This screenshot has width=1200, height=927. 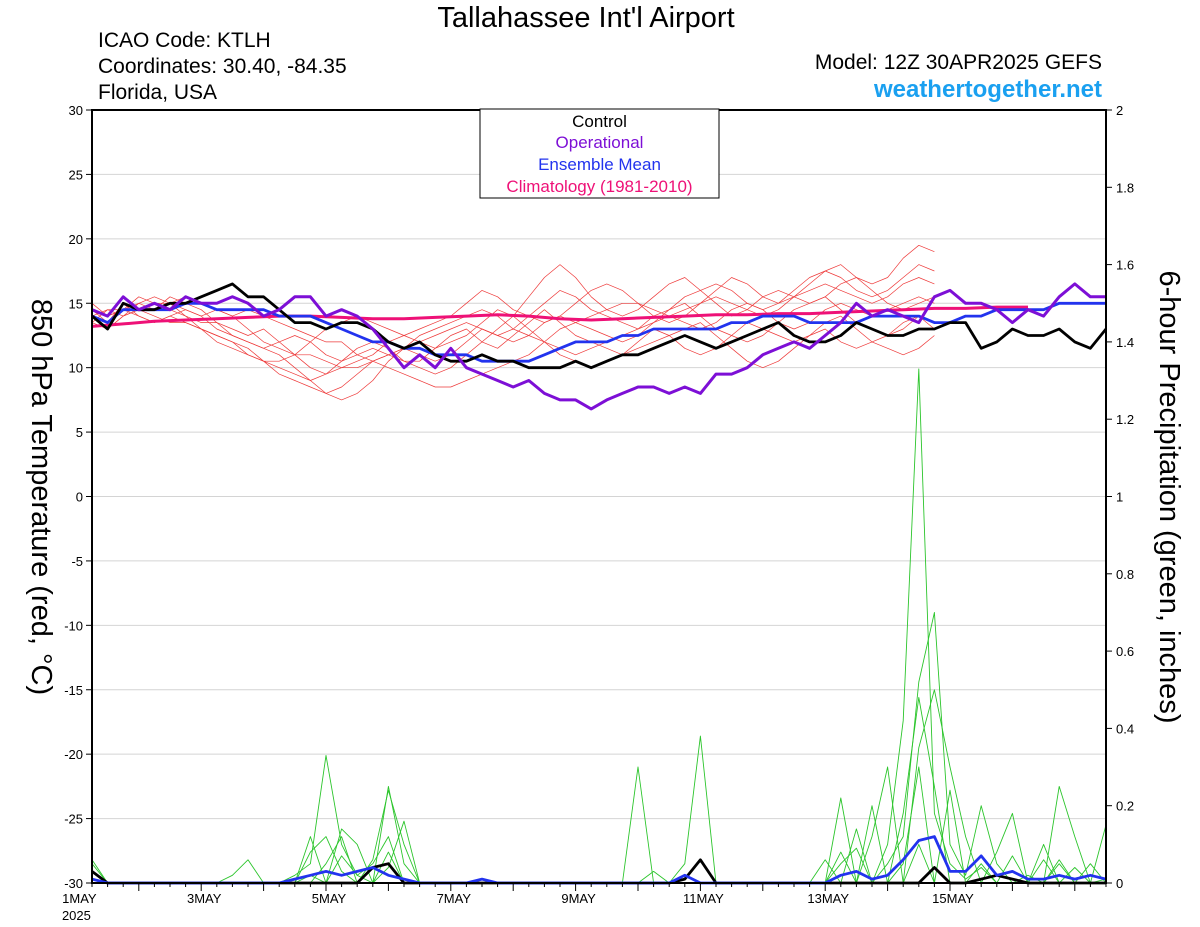 What do you see at coordinates (987, 89) in the screenshot?
I see `site-link: weathertogether.net` at bounding box center [987, 89].